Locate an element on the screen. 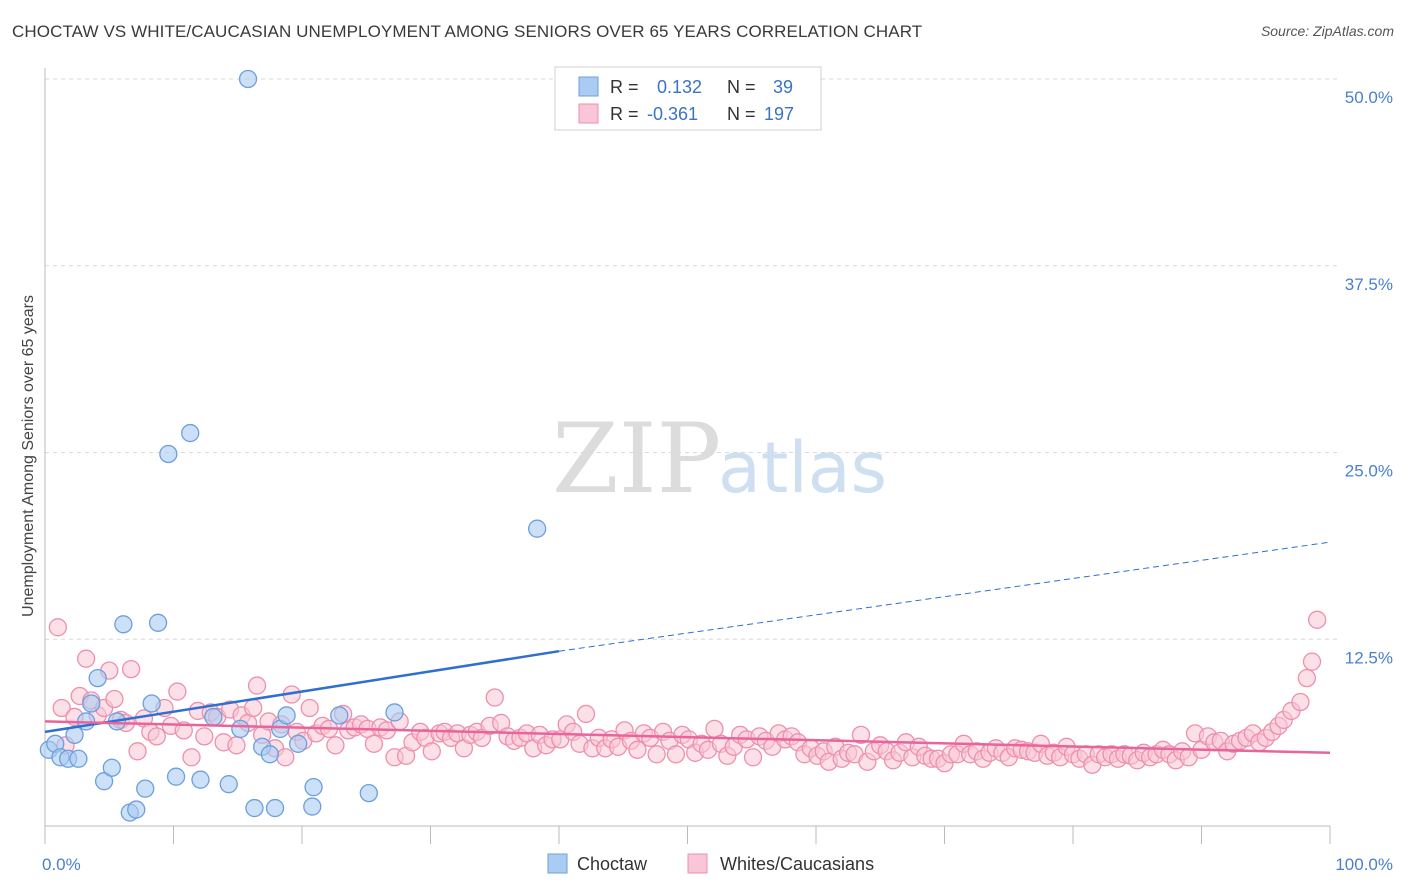  legend-stats-box is located at coordinates (688, 98).